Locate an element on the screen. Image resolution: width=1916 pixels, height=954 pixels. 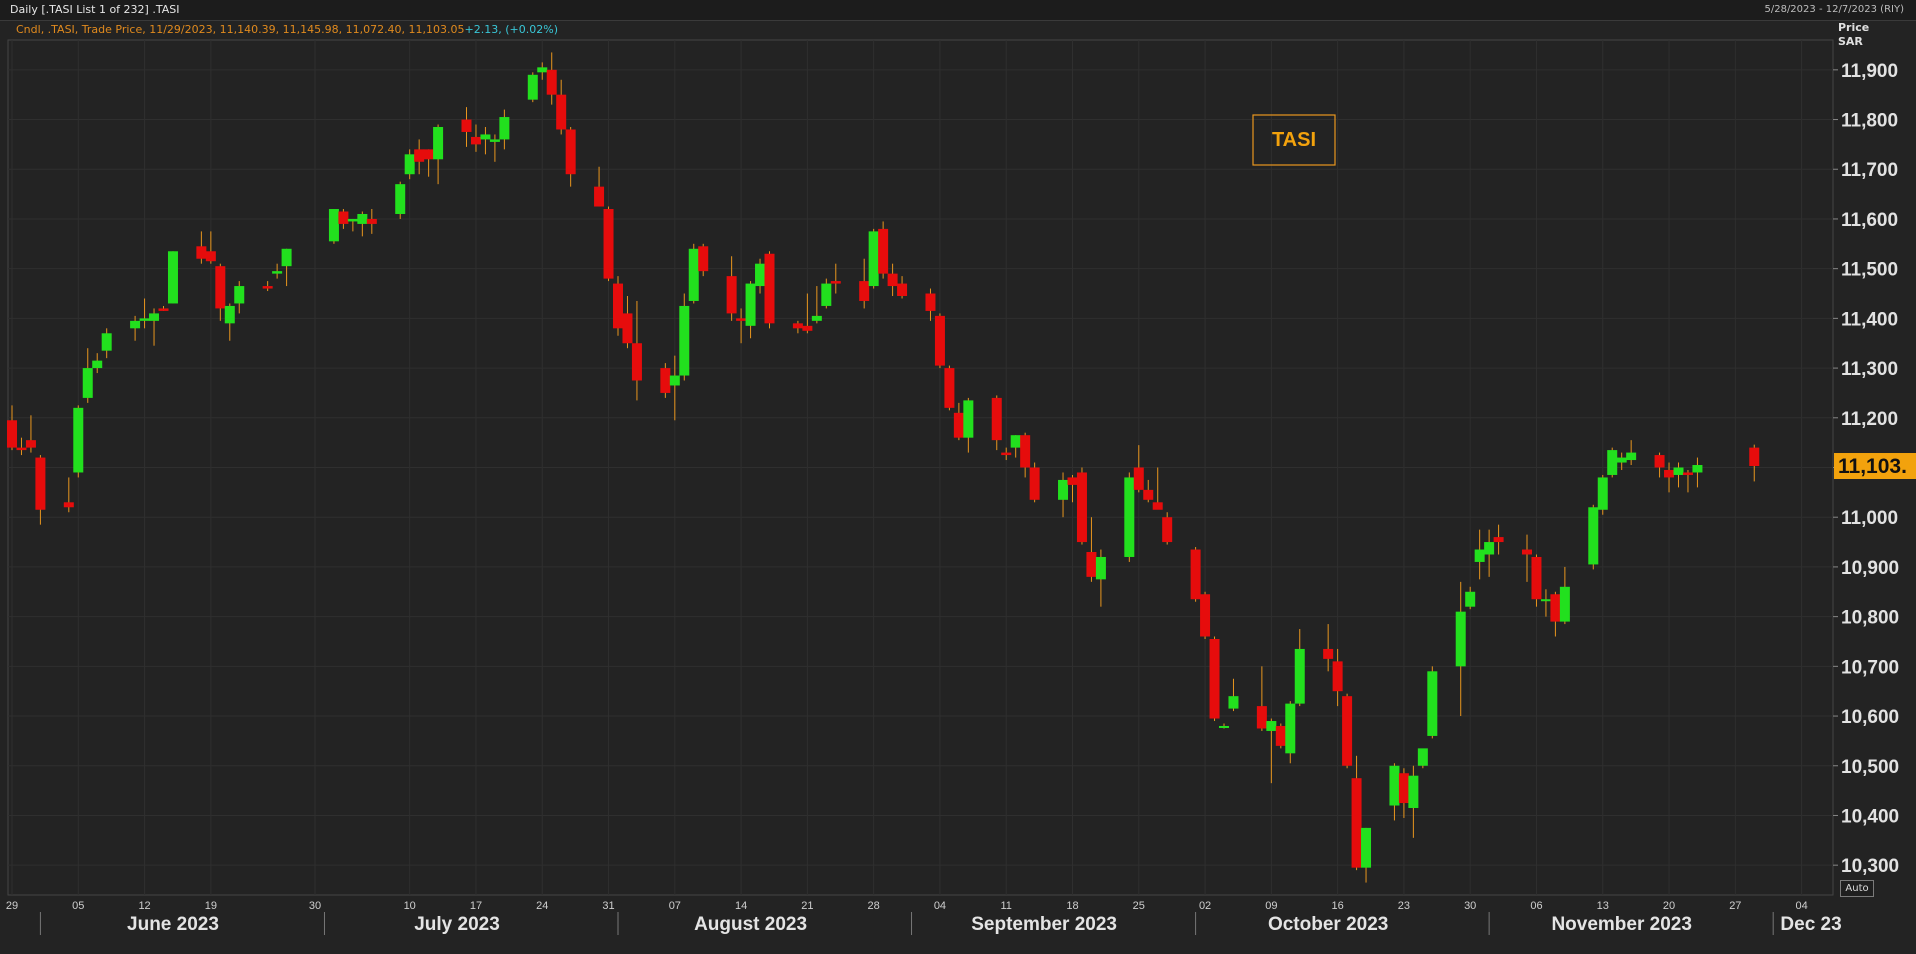
x-tick-label: 23 is located at coordinates (1404, 906).